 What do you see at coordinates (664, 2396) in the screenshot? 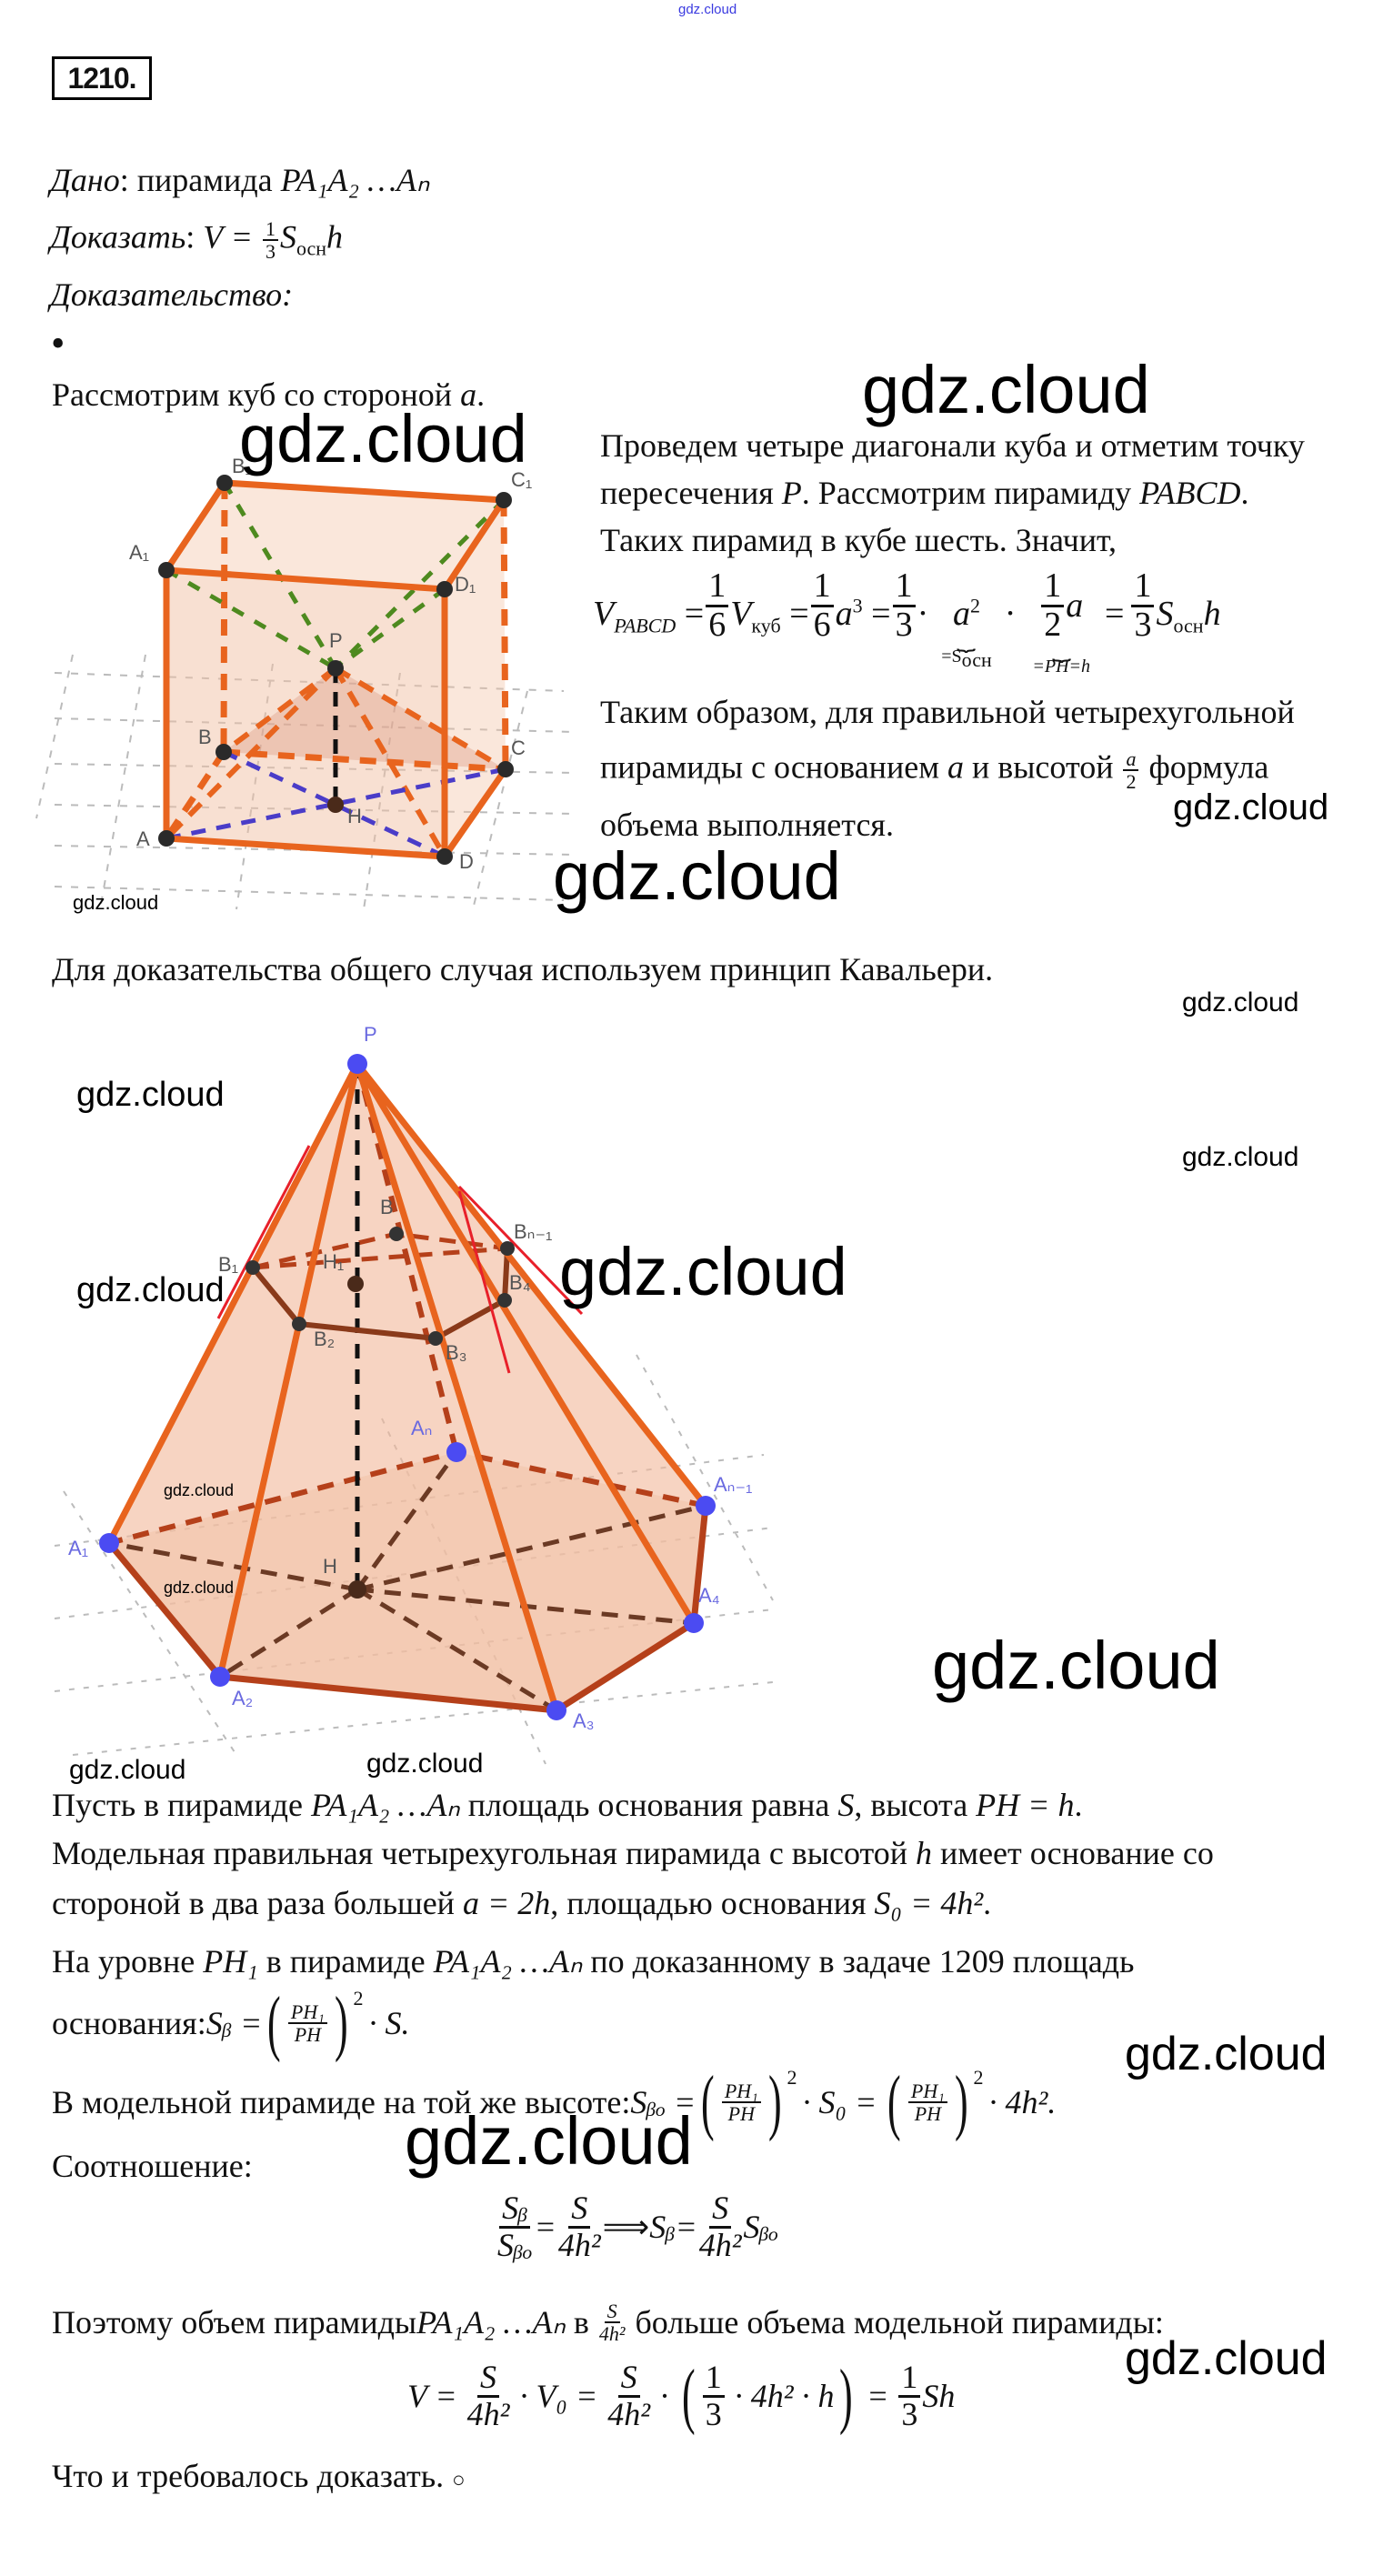
I see `t: ·` at bounding box center [664, 2396].